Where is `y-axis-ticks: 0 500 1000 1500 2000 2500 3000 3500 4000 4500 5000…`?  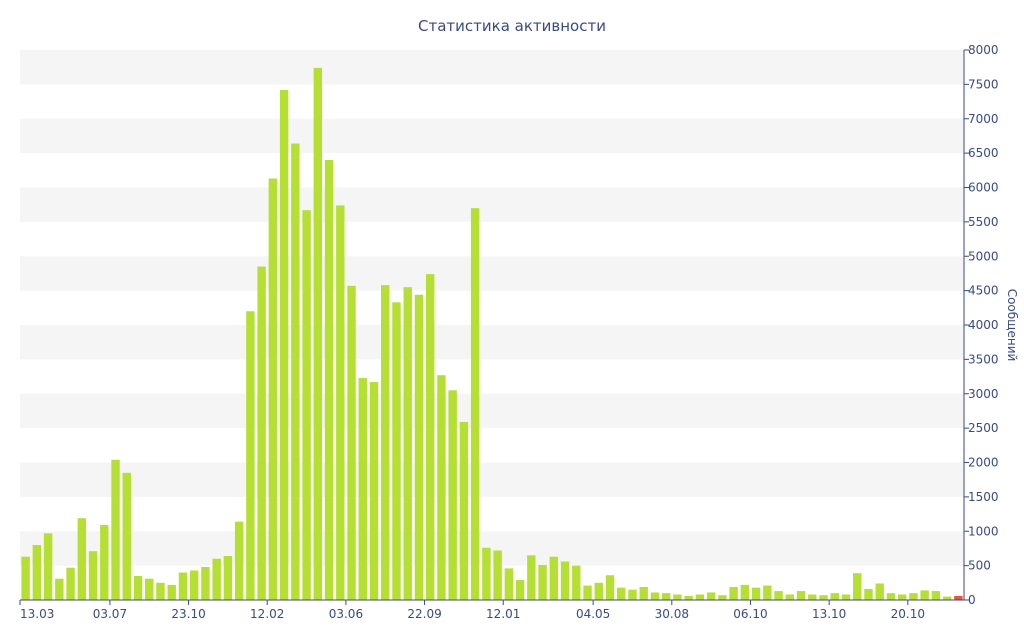 y-axis-ticks: 0 500 1000 1500 2000 2500 3000 3500 4000 4500 5000… is located at coordinates (981, 325).